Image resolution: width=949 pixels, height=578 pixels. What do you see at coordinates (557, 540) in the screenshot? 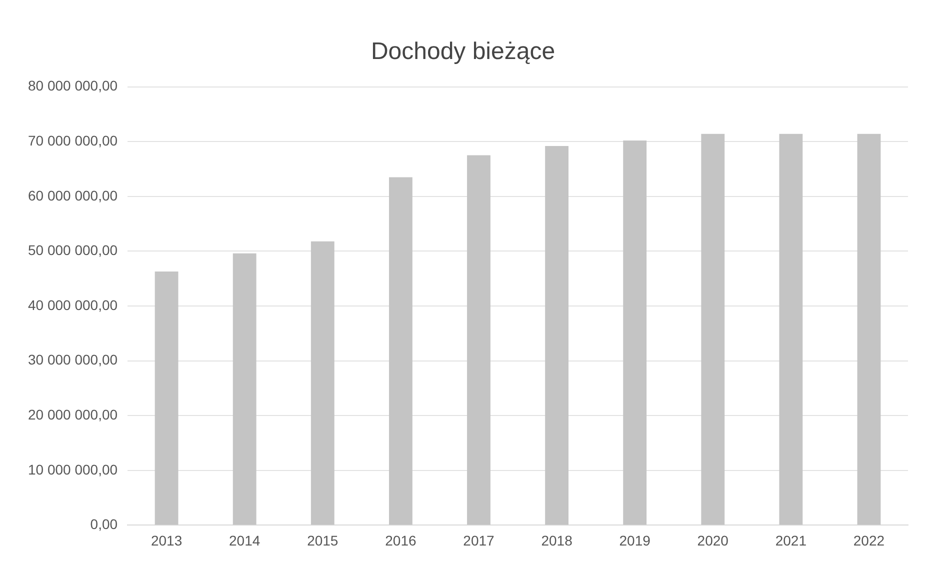
I see `x-tick-label: 2018` at bounding box center [557, 540].